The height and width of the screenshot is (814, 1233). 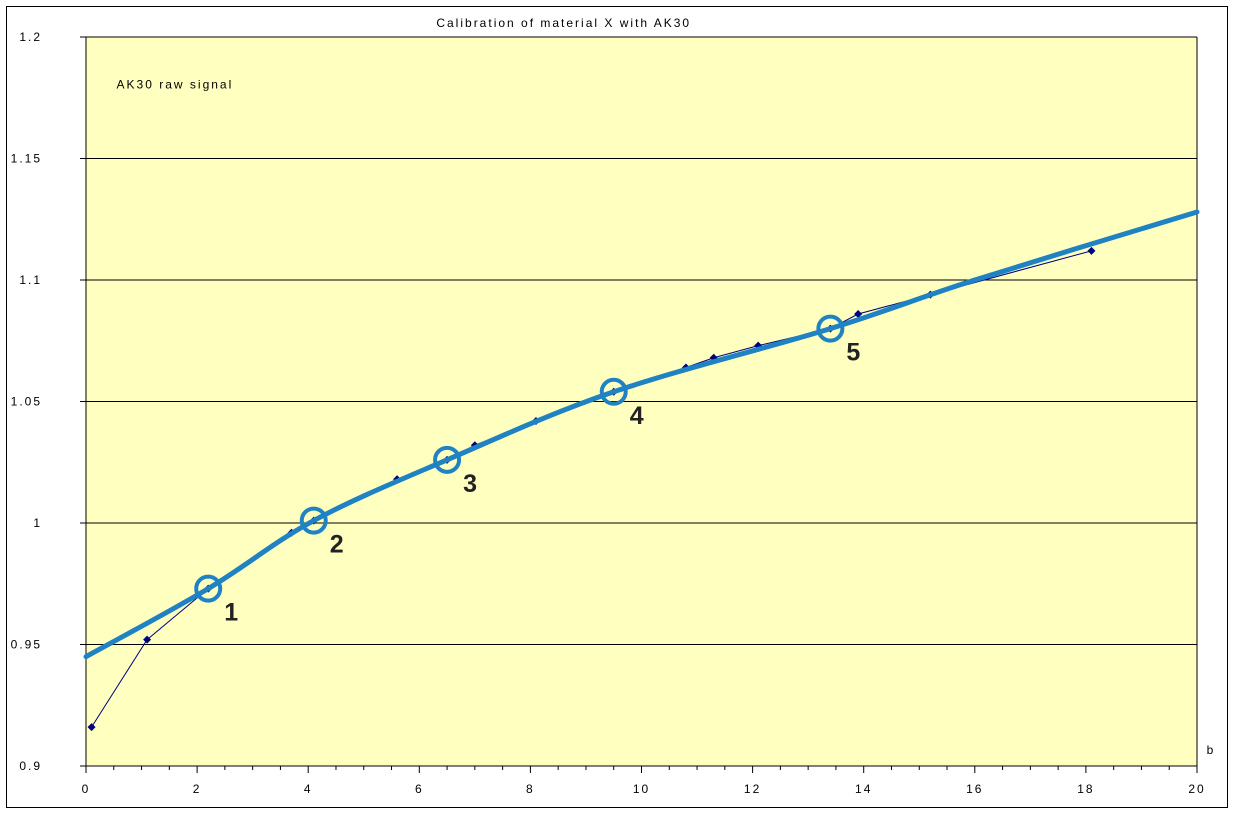 What do you see at coordinates (86, 789) in the screenshot?
I see `x-tick-label-0: 0` at bounding box center [86, 789].